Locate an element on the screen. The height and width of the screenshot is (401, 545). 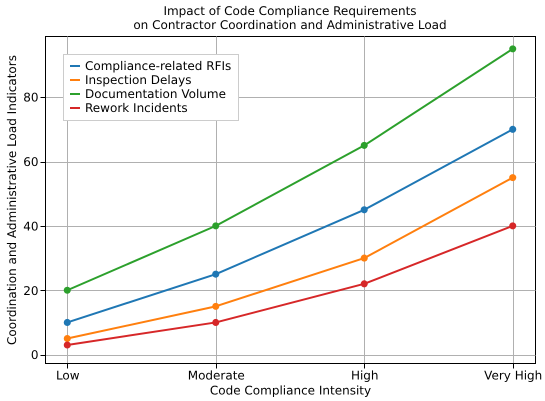
y-tick-label: 80 is located at coordinates (30, 97).